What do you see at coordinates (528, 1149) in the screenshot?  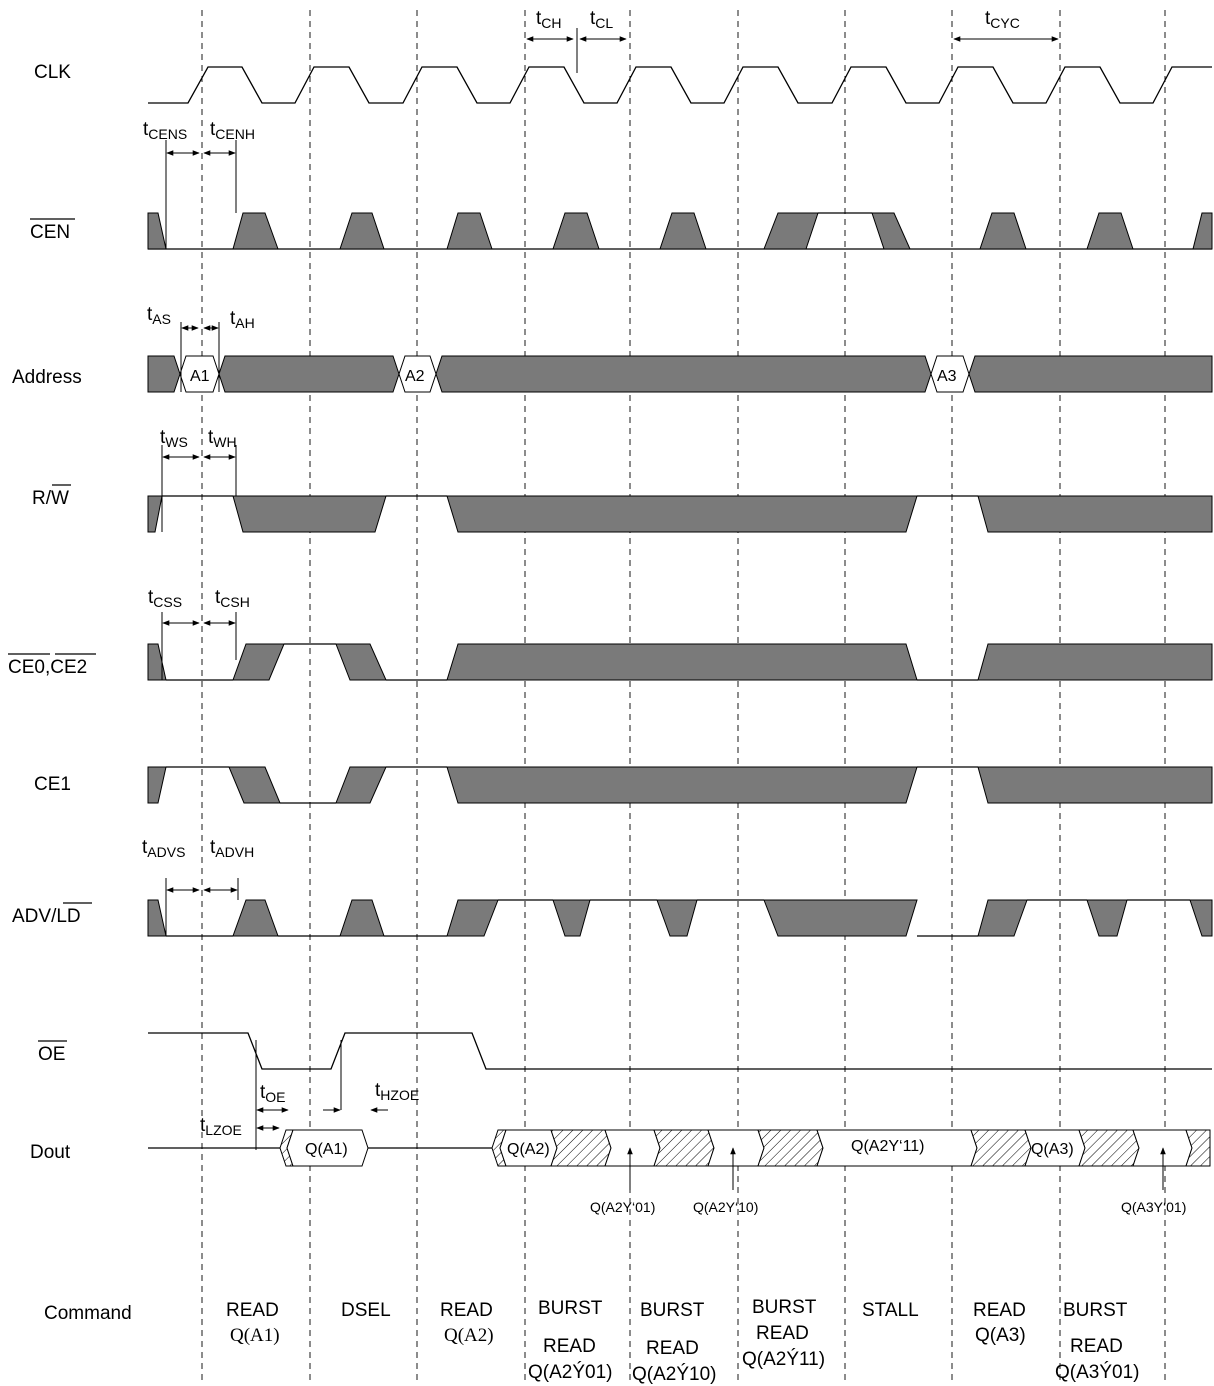 I see `dout-q-a2: Q(A2)` at bounding box center [528, 1149].